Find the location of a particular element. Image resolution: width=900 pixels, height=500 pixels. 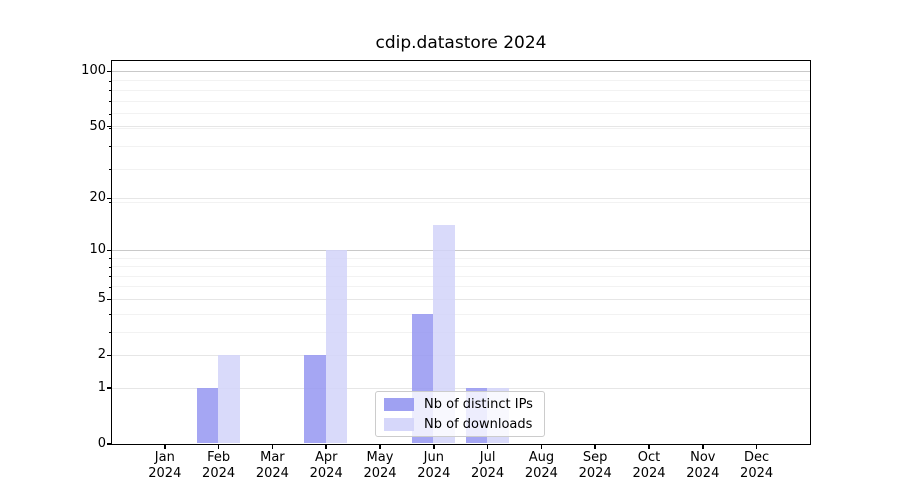

y-tick-label: 2 is located at coordinates (101, 355).